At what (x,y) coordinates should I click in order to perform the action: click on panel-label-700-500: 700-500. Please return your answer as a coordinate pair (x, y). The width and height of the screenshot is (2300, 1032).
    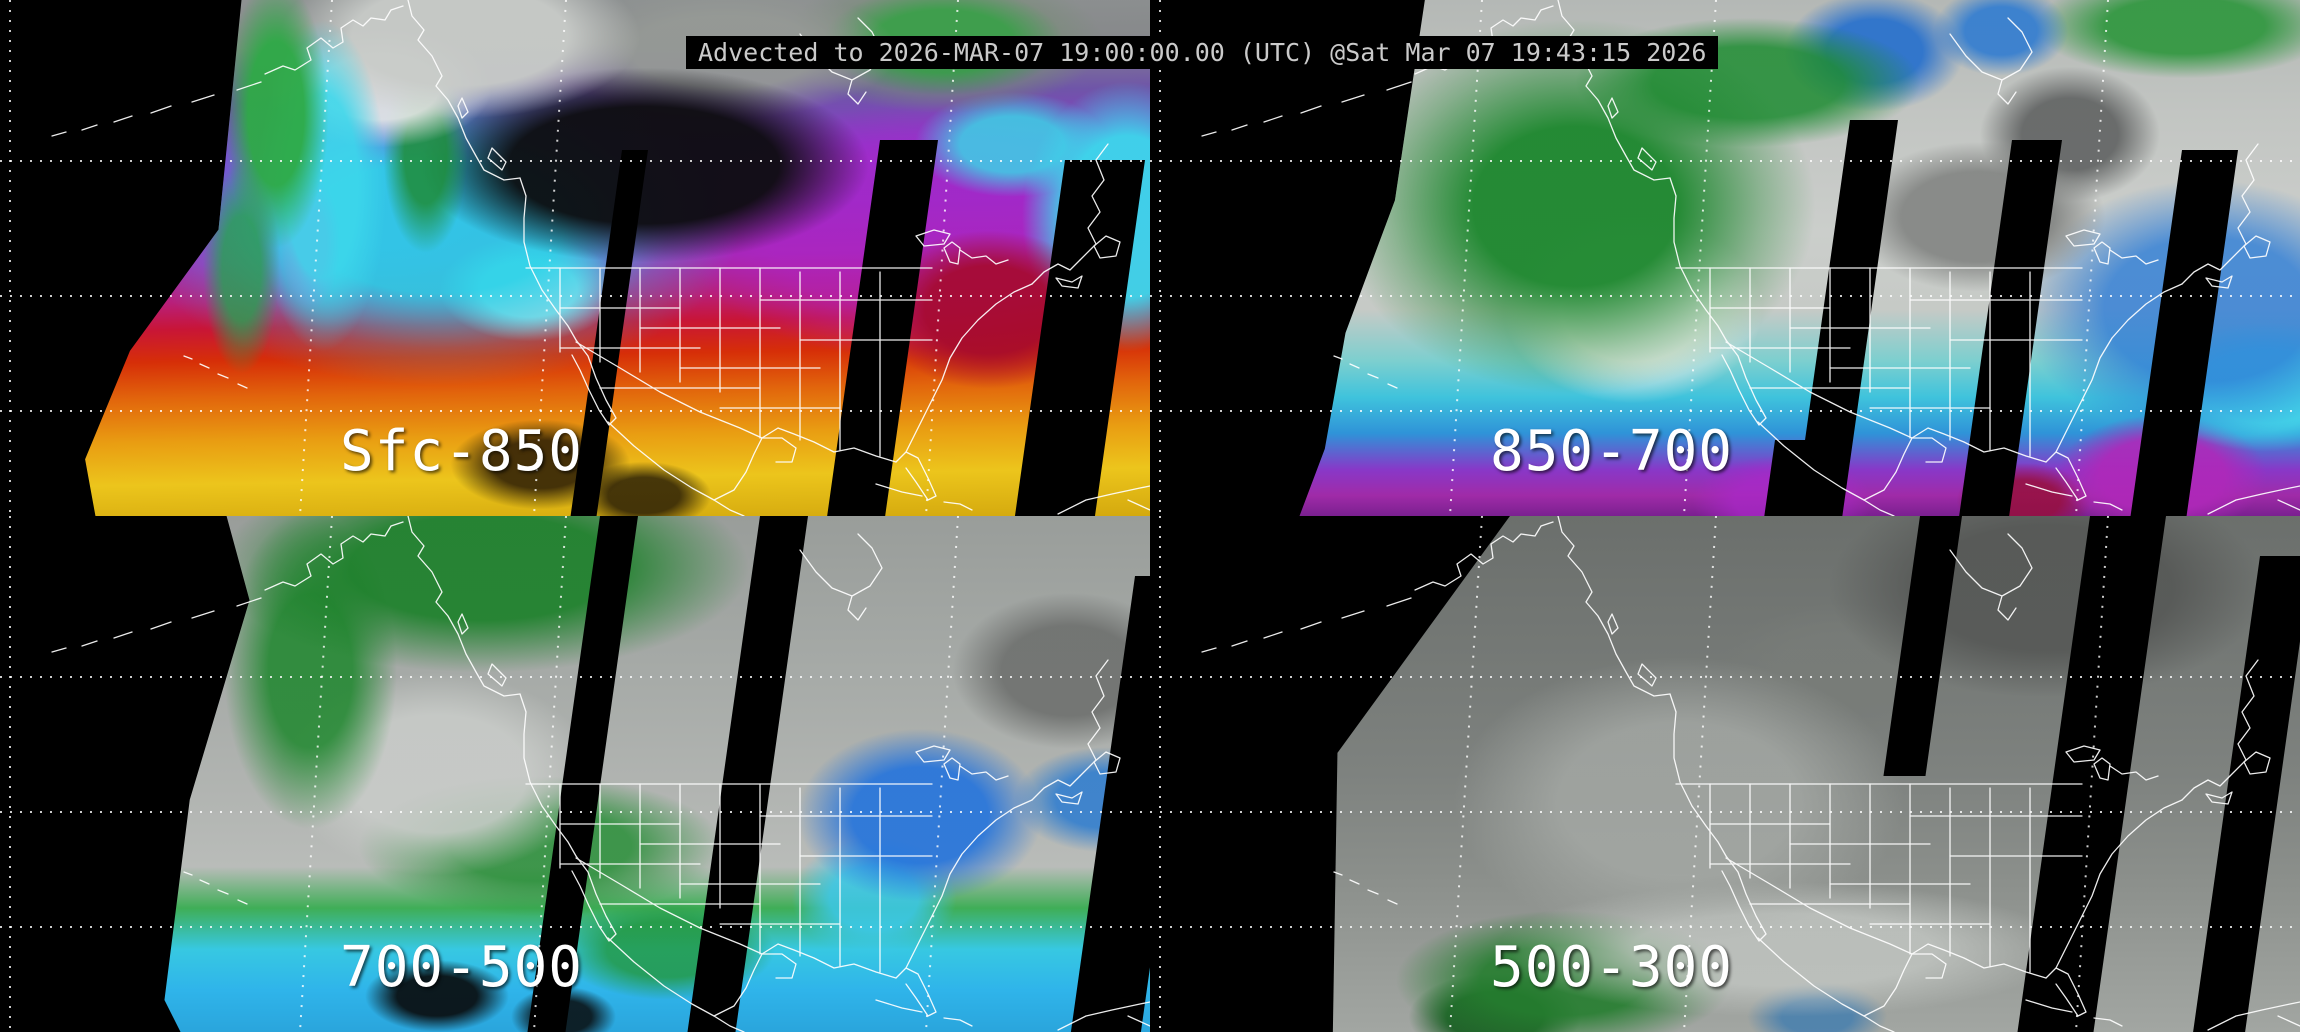
    Looking at the image, I should click on (462, 967).